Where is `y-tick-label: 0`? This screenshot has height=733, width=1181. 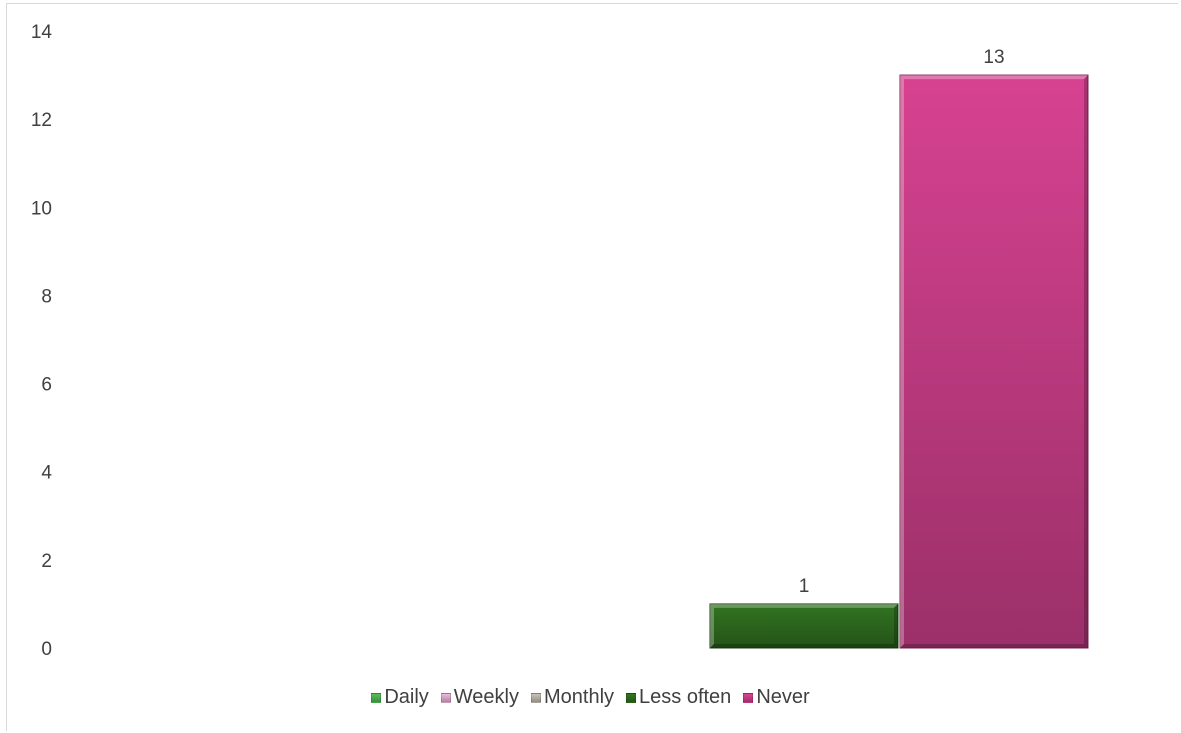 y-tick-label: 0 is located at coordinates (46, 649).